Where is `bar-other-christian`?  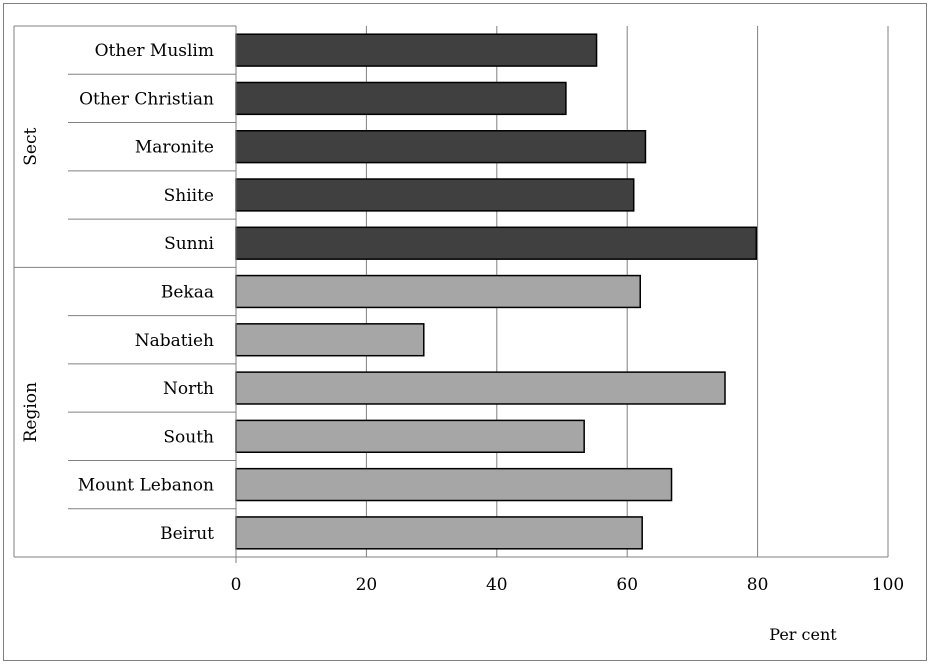
bar-other-christian is located at coordinates (401, 98).